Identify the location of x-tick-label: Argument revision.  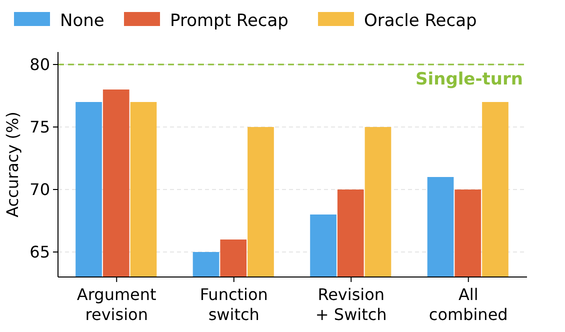
(116, 304).